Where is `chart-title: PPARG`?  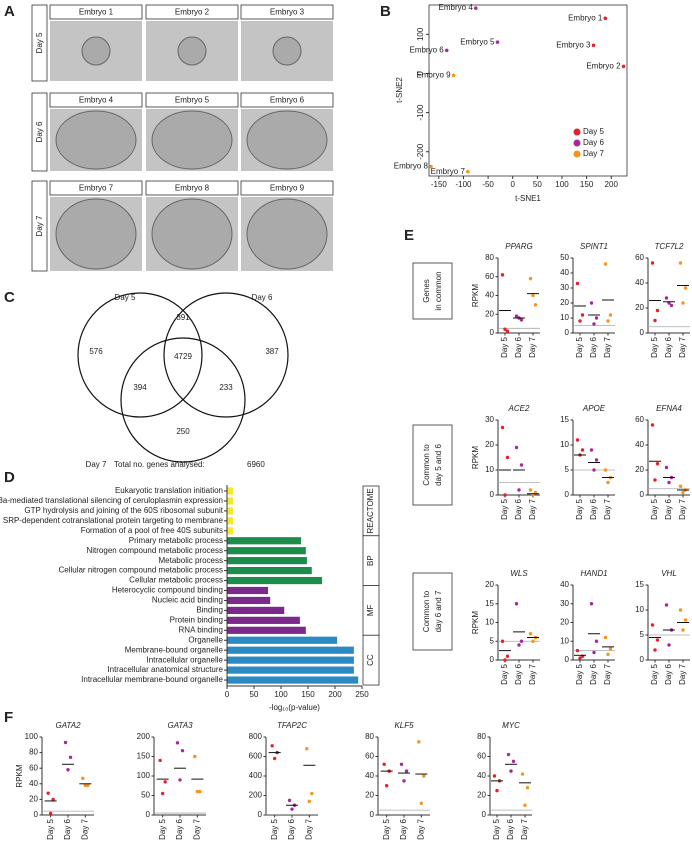 chart-title: PPARG is located at coordinates (518, 246).